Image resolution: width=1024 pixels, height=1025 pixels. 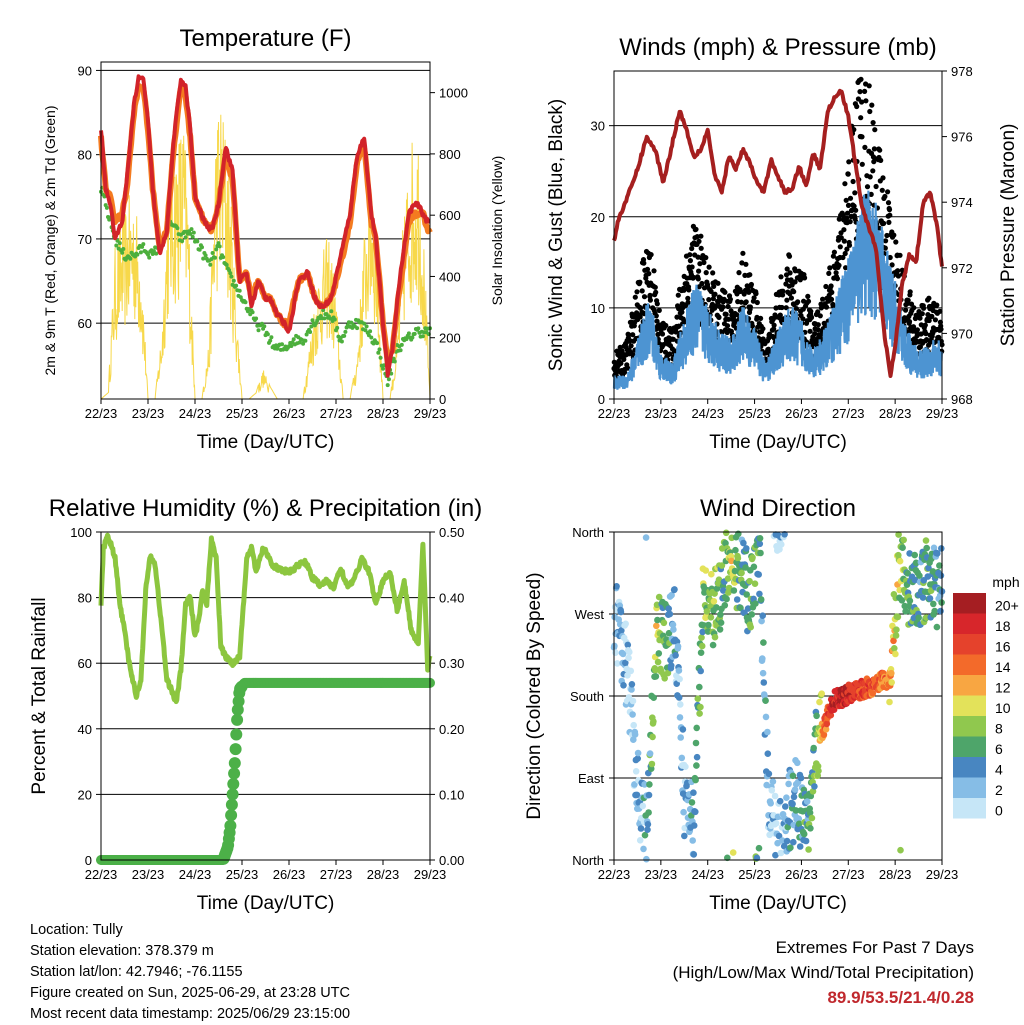 What do you see at coordinates (962, 268) in the screenshot?
I see `winds-y2tick-label: 972` at bounding box center [962, 268].